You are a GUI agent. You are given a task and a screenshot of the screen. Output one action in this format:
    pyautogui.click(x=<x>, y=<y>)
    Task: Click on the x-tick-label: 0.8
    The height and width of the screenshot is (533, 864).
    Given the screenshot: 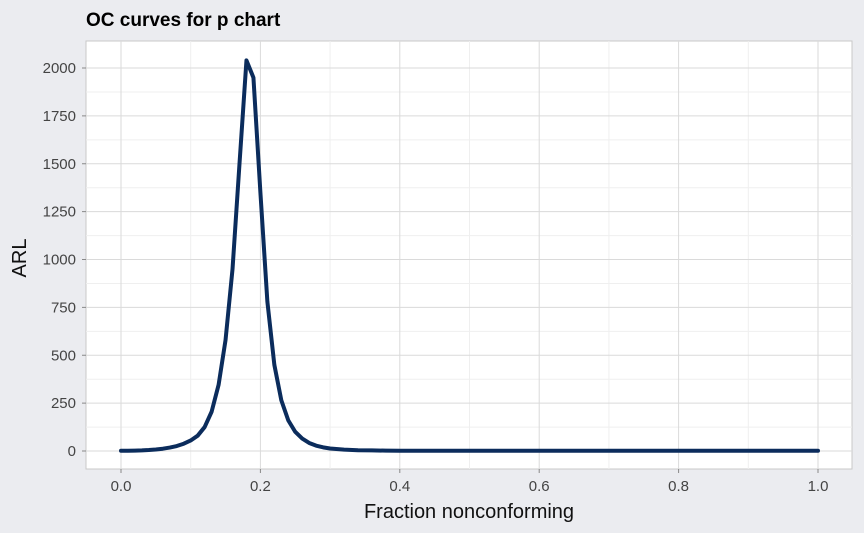 What is the action you would take?
    pyautogui.click(x=678, y=486)
    